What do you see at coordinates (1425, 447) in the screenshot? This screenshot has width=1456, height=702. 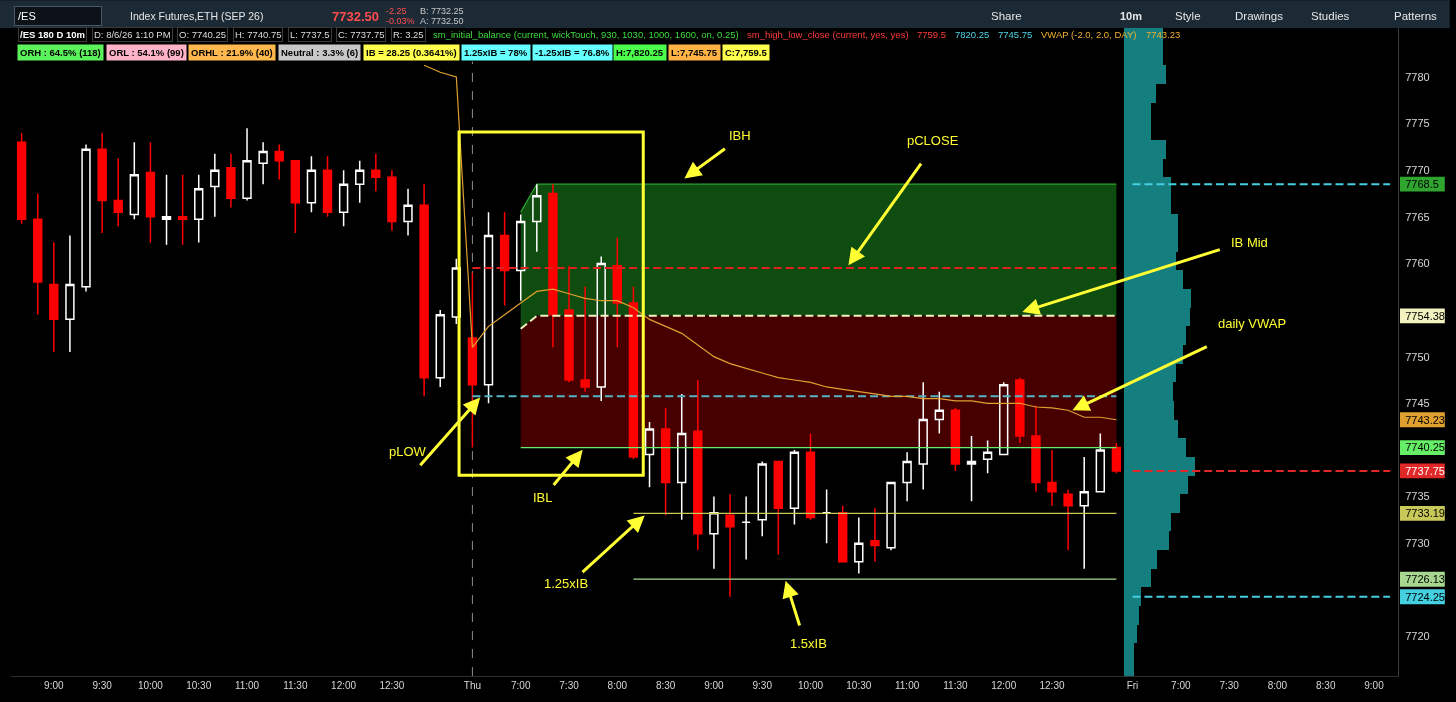 I see `y-tick-label: 7740.25` at bounding box center [1425, 447].